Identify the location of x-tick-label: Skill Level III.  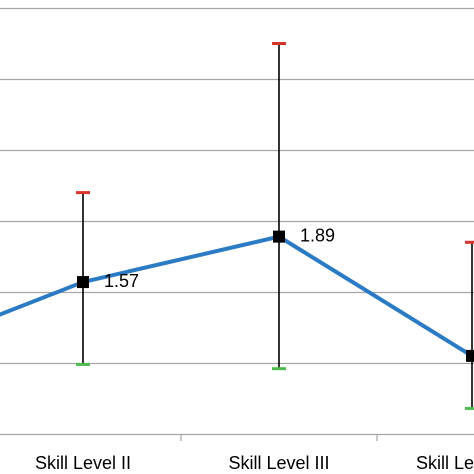
(278, 463).